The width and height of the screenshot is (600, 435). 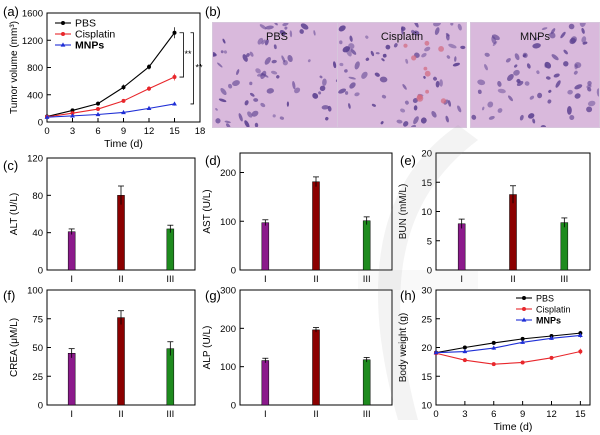 What do you see at coordinates (11, 11) in the screenshot?
I see `panel-label-a: (a)` at bounding box center [11, 11].